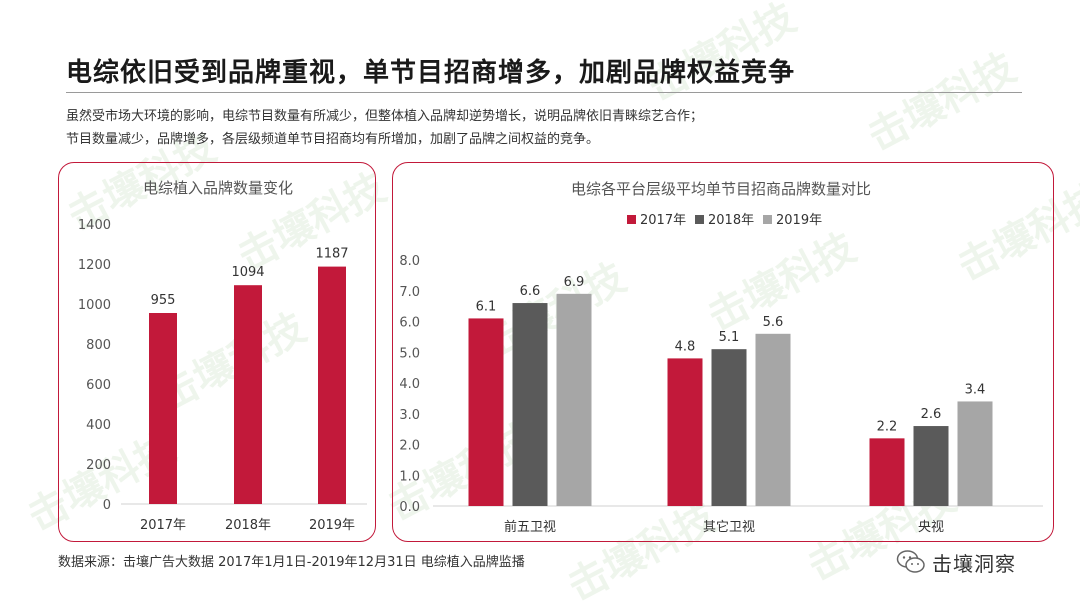  What do you see at coordinates (409, 476) in the screenshot?
I see `y-tick-label: 1.0` at bounding box center [409, 476].